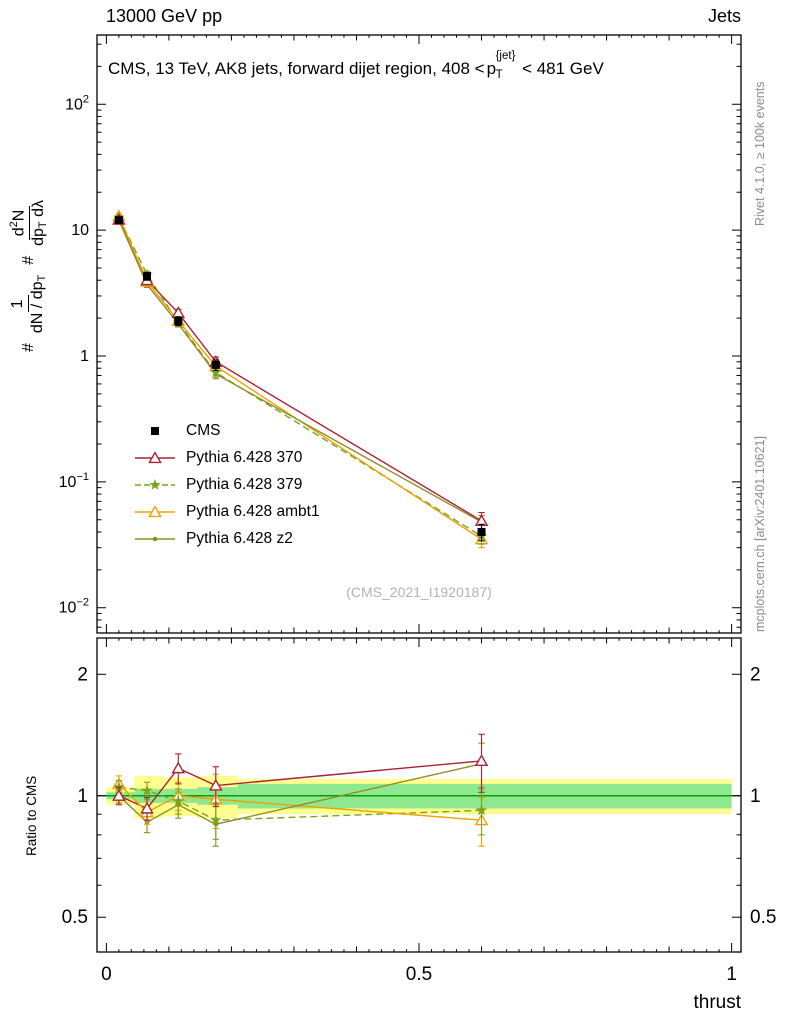 This screenshot has height=1024, width=786. What do you see at coordinates (244, 484) in the screenshot?
I see `legend-label: Pythia 6.428 379` at bounding box center [244, 484].